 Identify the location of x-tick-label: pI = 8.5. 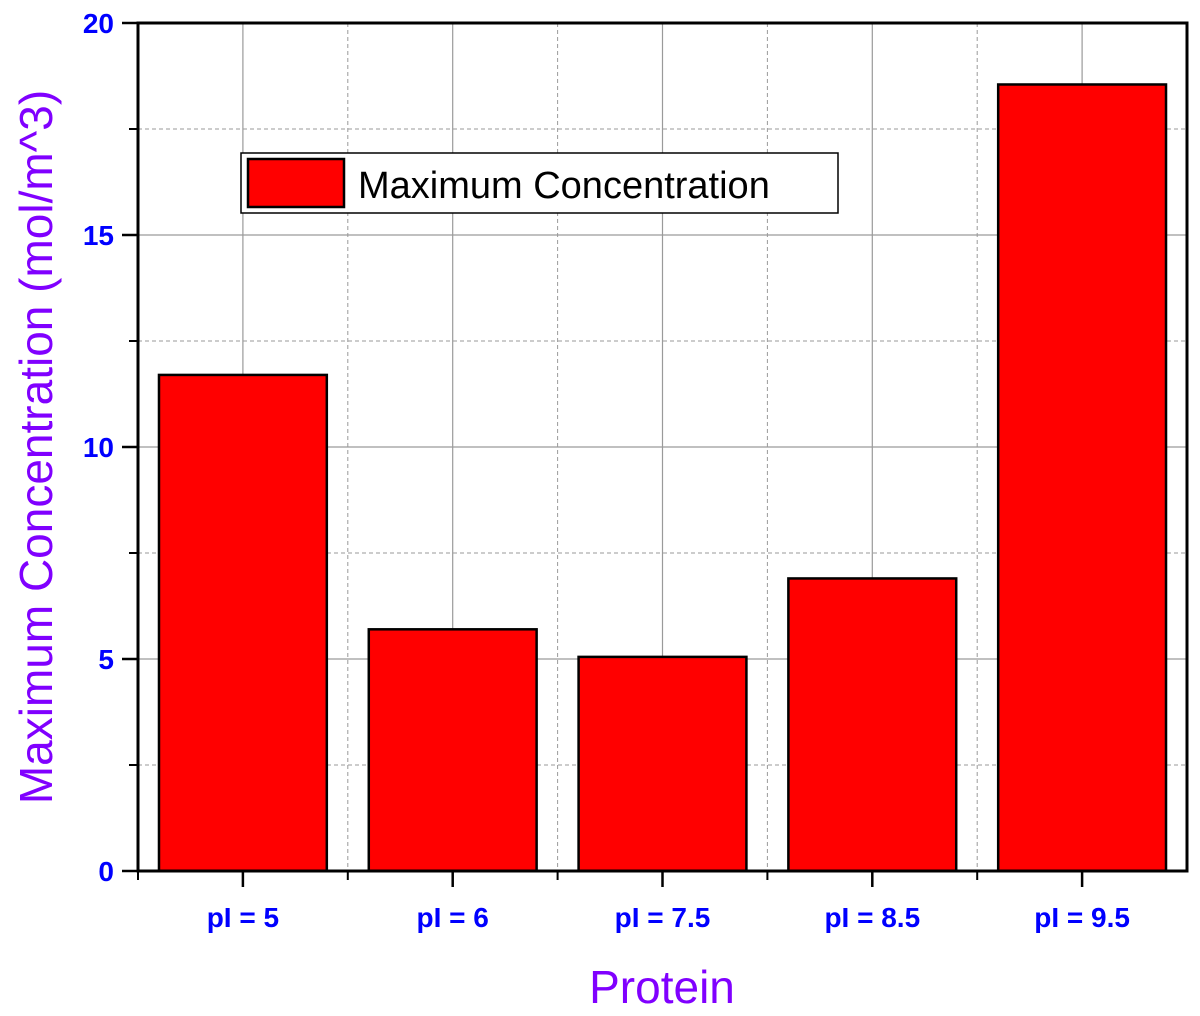
(872, 917).